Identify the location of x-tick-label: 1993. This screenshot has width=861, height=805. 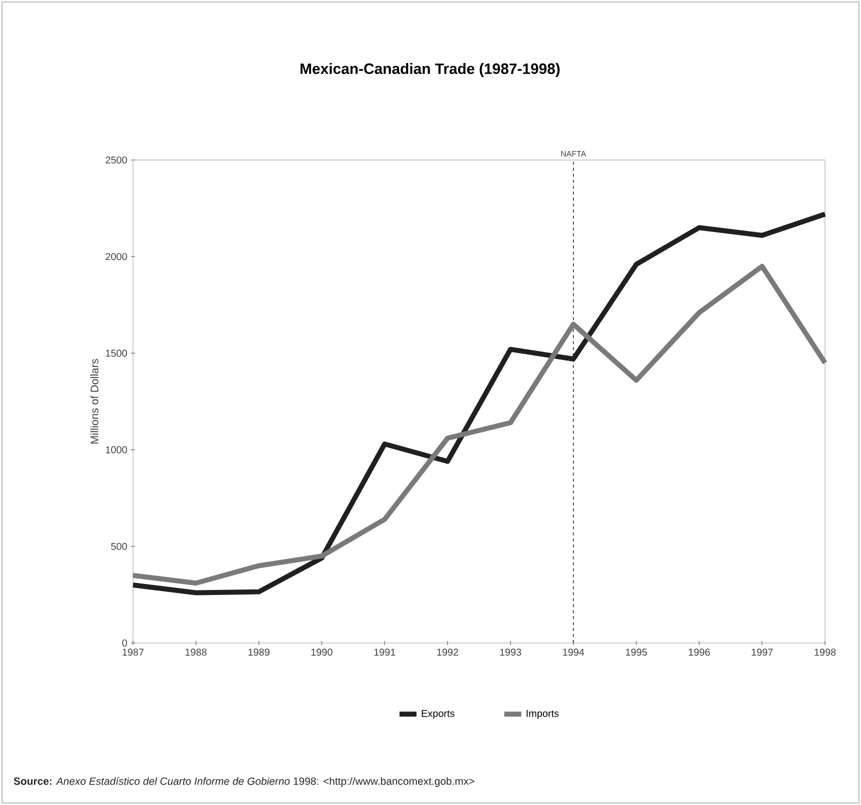
(511, 652).